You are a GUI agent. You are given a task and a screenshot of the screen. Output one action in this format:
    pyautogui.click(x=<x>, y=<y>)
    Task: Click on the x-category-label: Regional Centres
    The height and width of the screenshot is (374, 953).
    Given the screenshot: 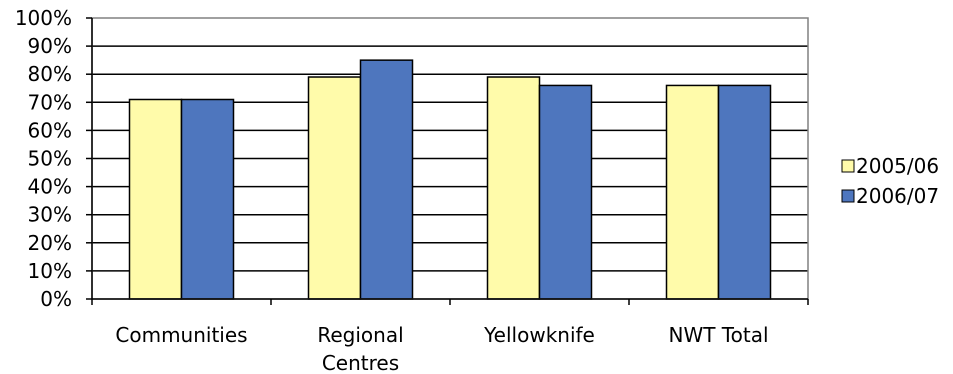 What is the action you would take?
    pyautogui.click(x=360, y=348)
    